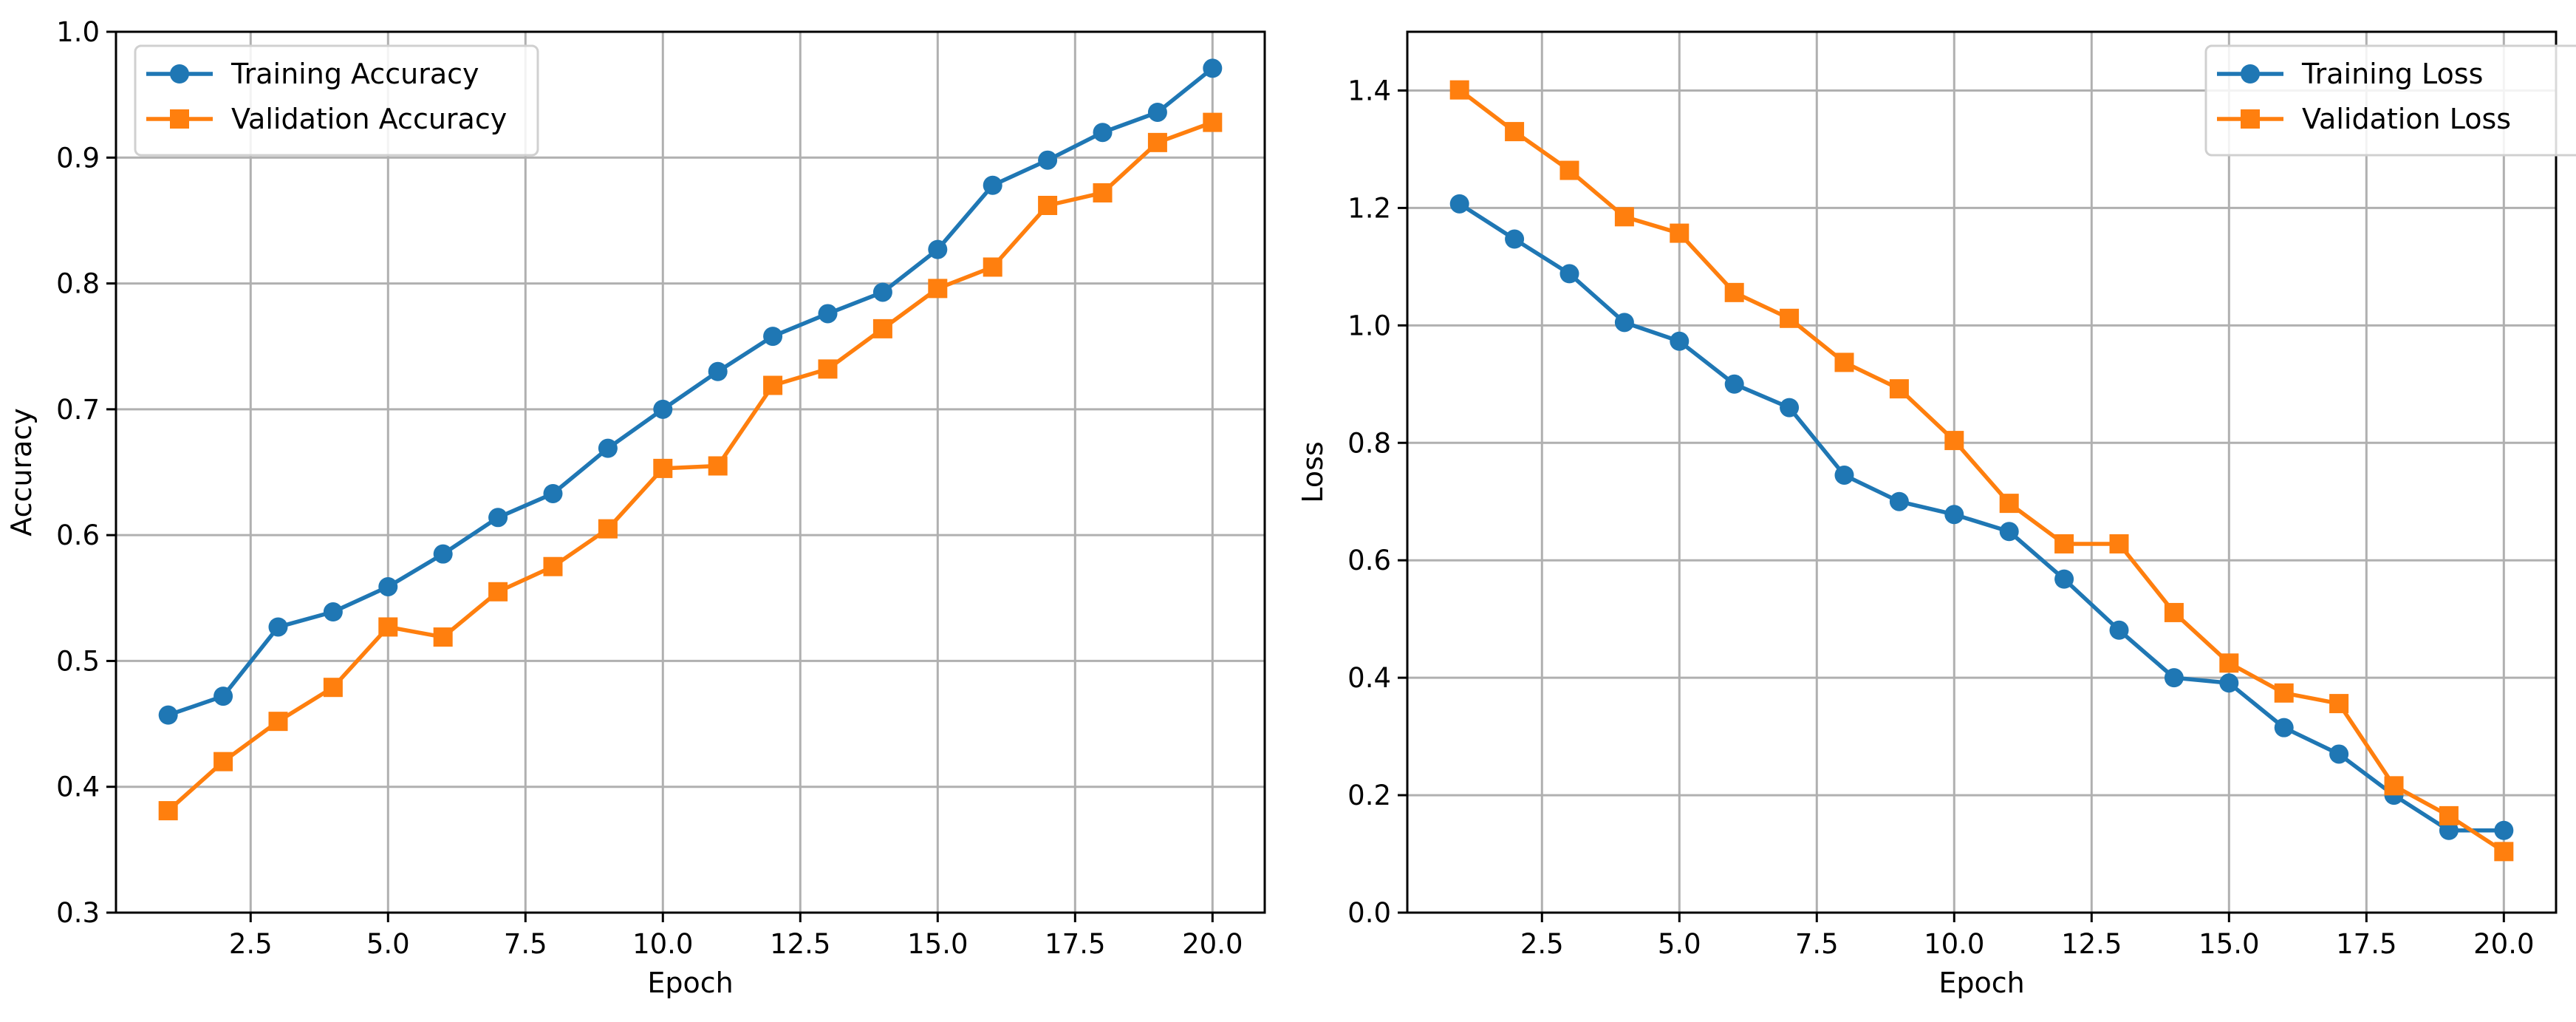 Image resolution: width=2576 pixels, height=1022 pixels. Describe the element at coordinates (388, 944) in the screenshot. I see `x-tick-label: 5.0` at that location.